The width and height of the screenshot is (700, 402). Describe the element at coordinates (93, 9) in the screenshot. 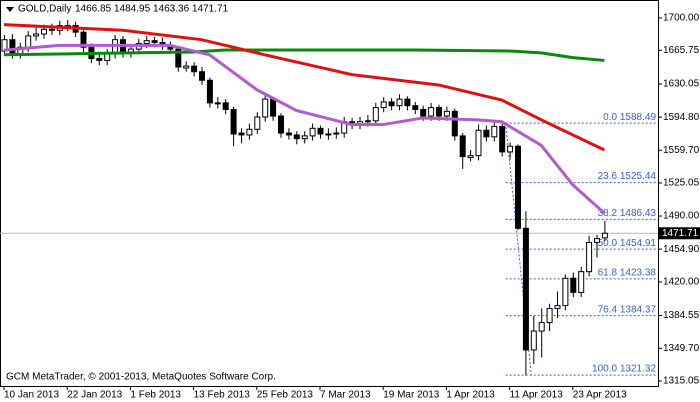

I see `open: 1466.85` at that location.